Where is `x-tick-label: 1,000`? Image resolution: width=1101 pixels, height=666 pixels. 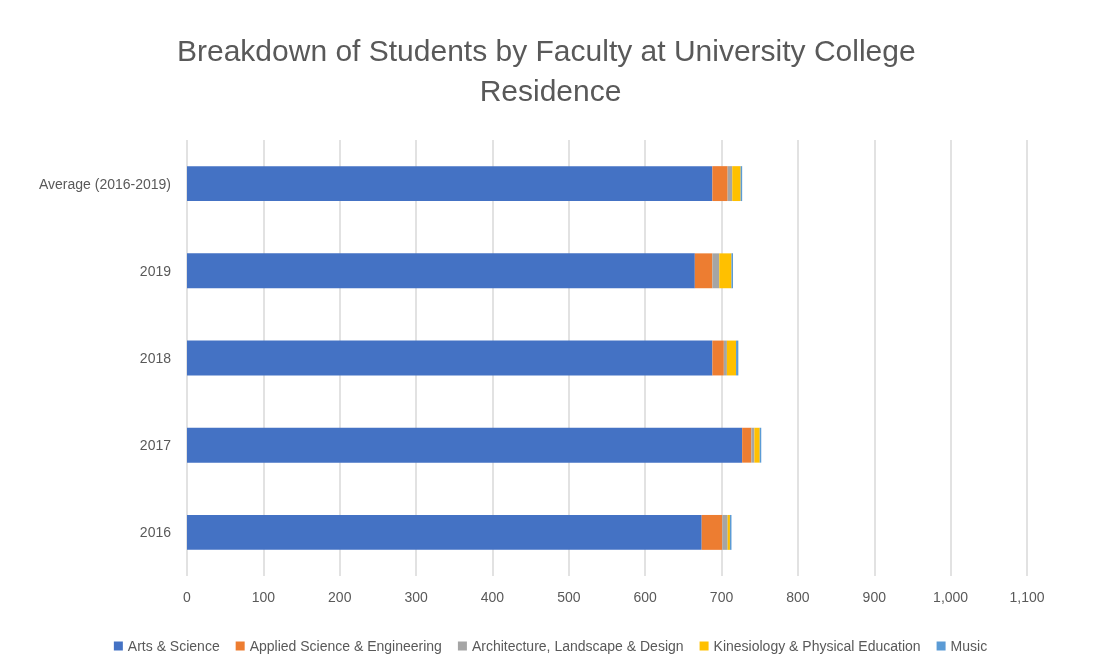 x-tick-label: 1,000 is located at coordinates (951, 597).